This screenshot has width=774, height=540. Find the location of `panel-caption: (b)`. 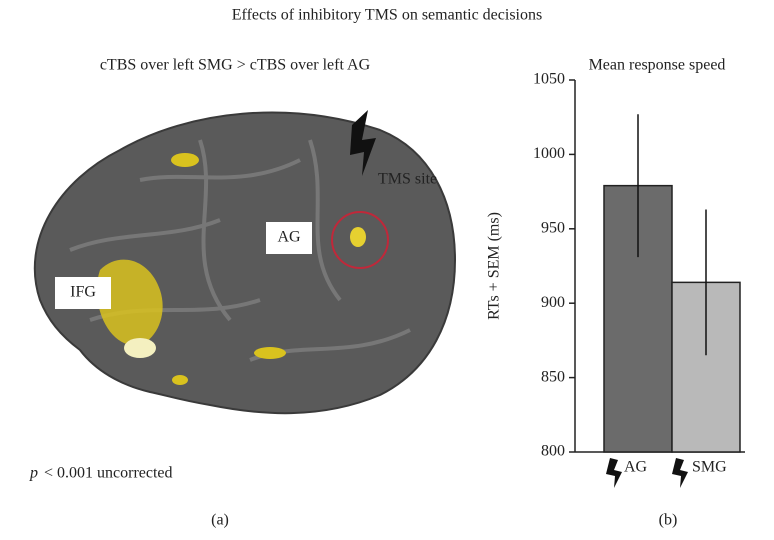

panel-caption: (b) is located at coordinates (668, 520).